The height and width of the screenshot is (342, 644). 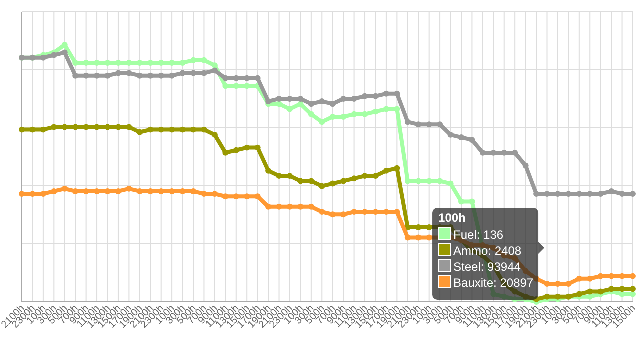 I want to click on legend-label: Ammo, so click(x=471, y=251).